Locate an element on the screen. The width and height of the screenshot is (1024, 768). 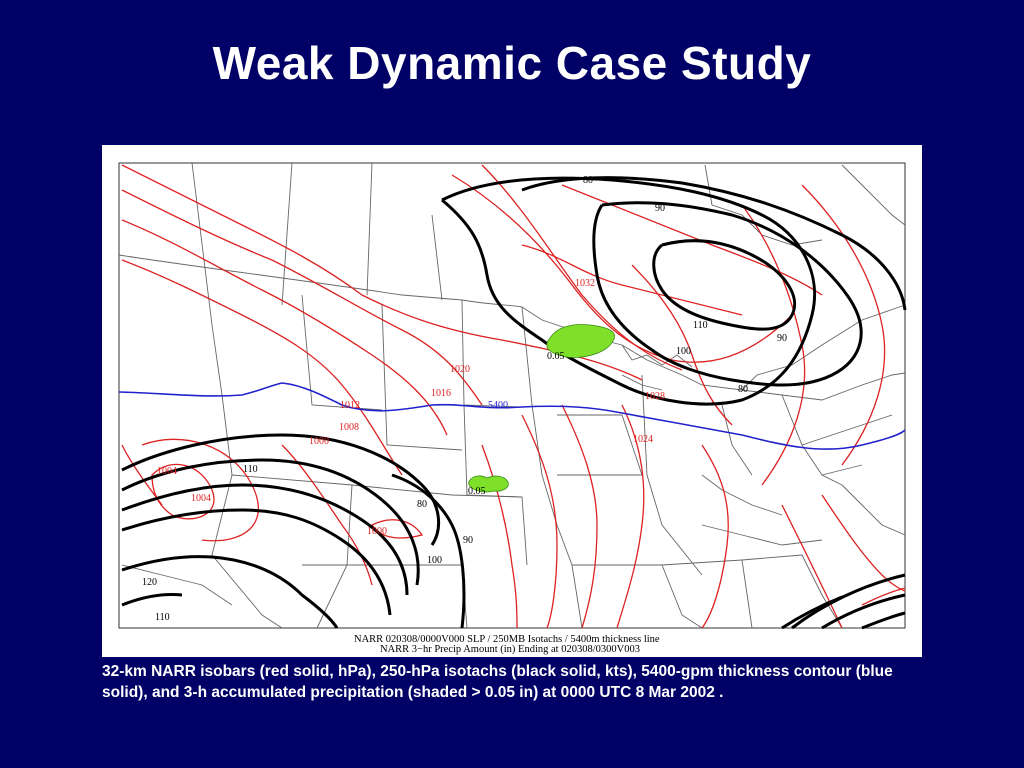
precip-shading is located at coordinates (541, 408).